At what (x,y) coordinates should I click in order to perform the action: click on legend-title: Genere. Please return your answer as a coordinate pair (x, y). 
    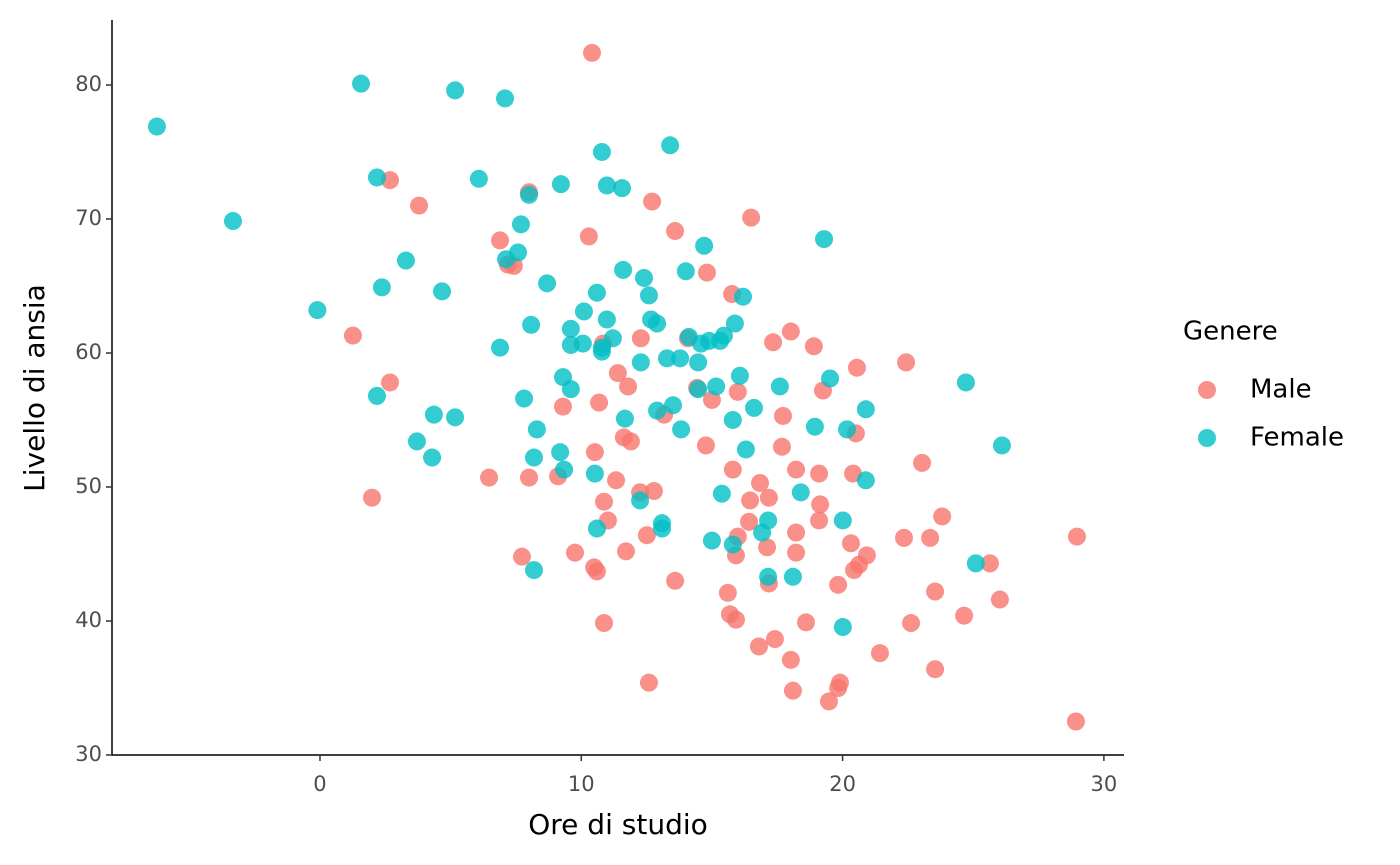
    Looking at the image, I should click on (1230, 332).